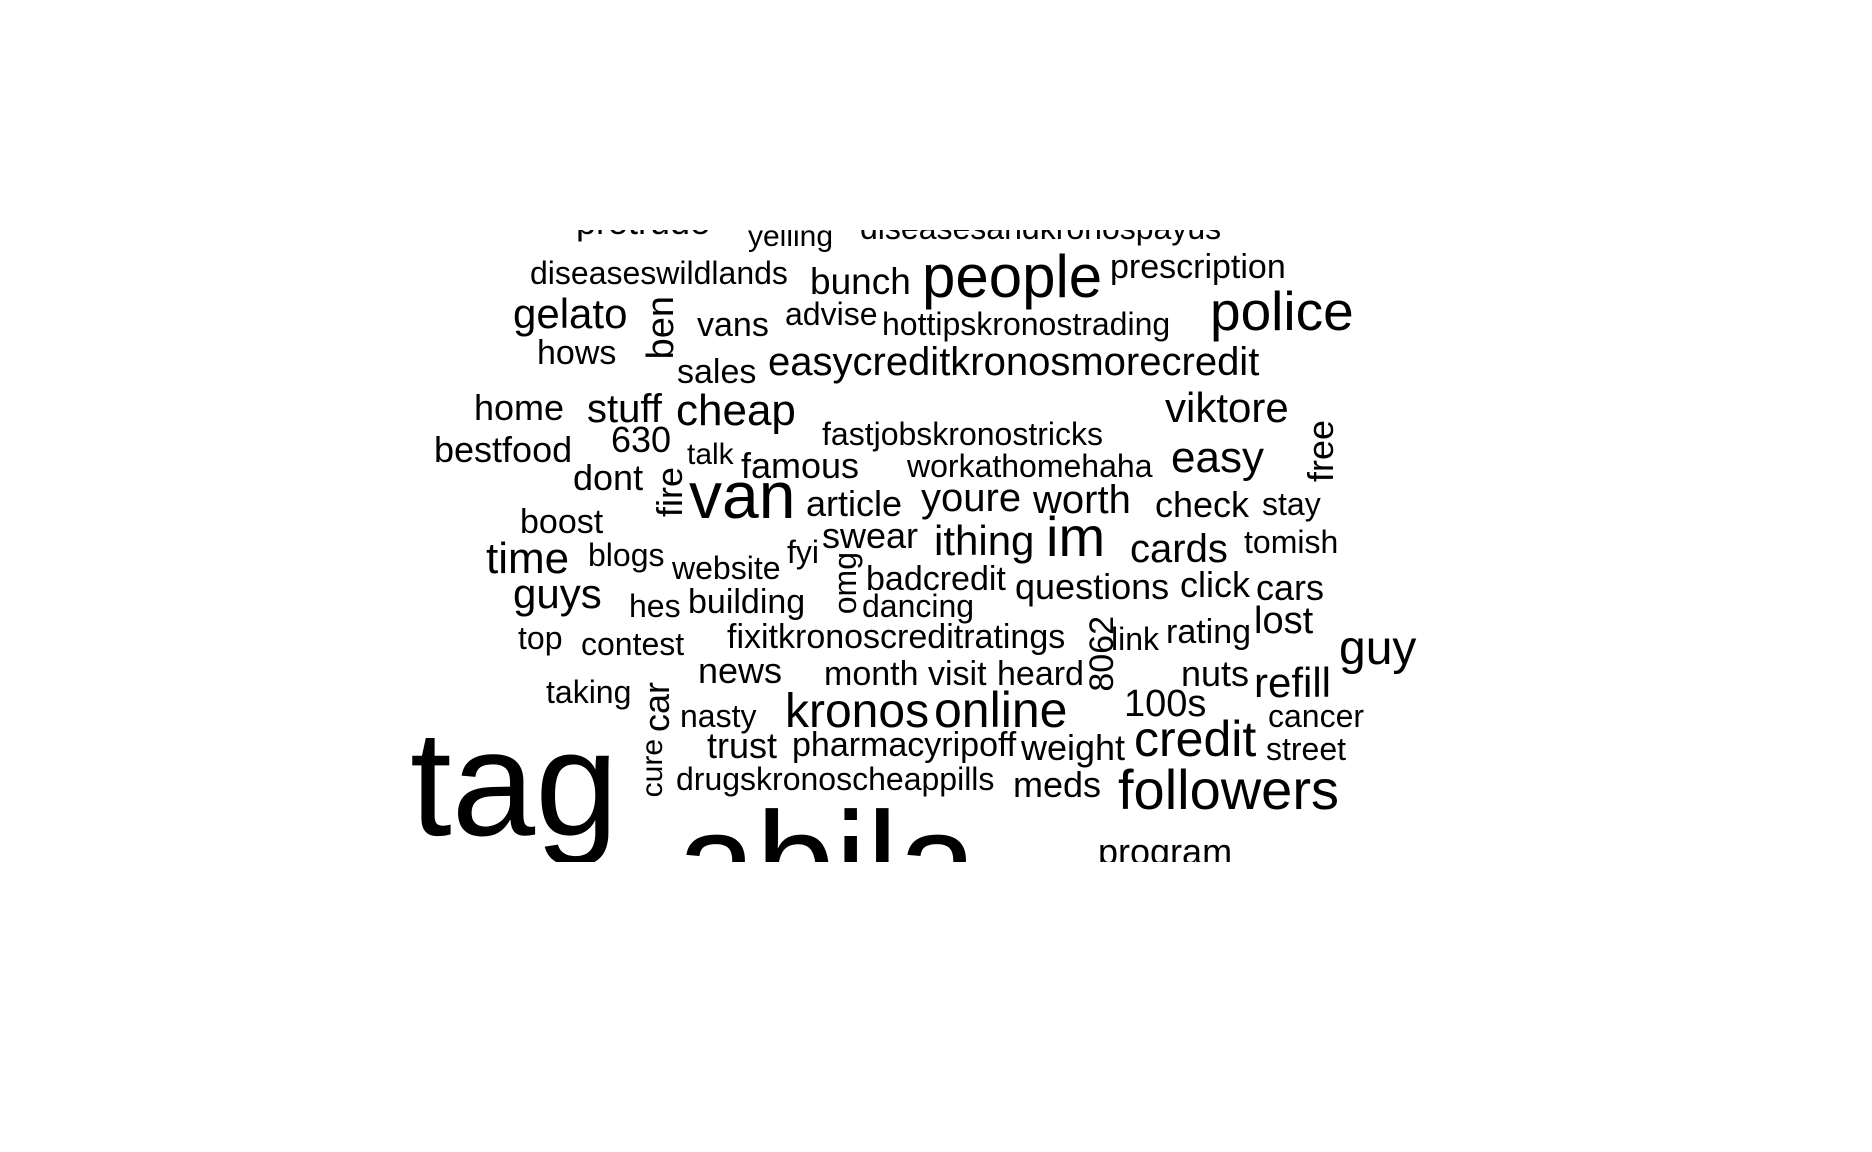  I want to click on word-cars: cars, so click(1290, 587).